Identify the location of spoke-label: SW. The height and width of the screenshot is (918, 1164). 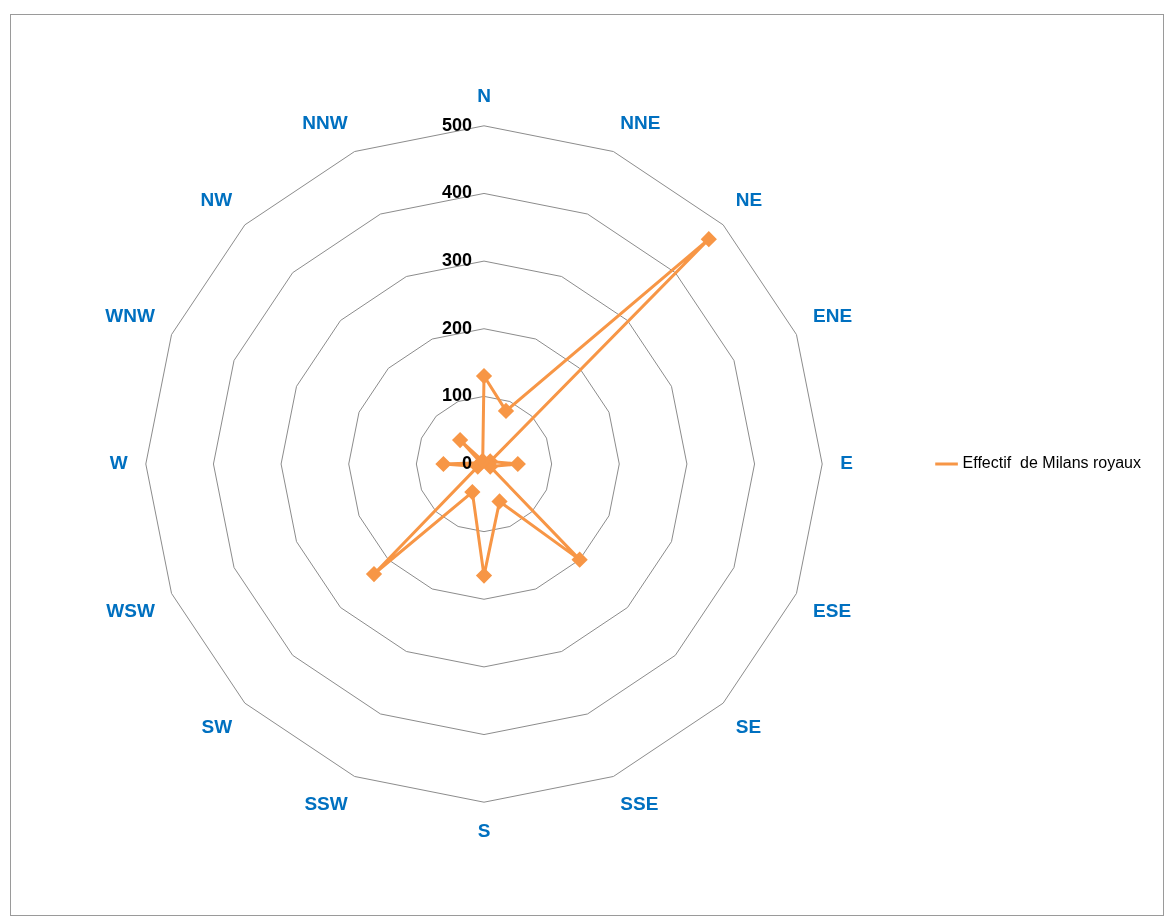
(217, 726).